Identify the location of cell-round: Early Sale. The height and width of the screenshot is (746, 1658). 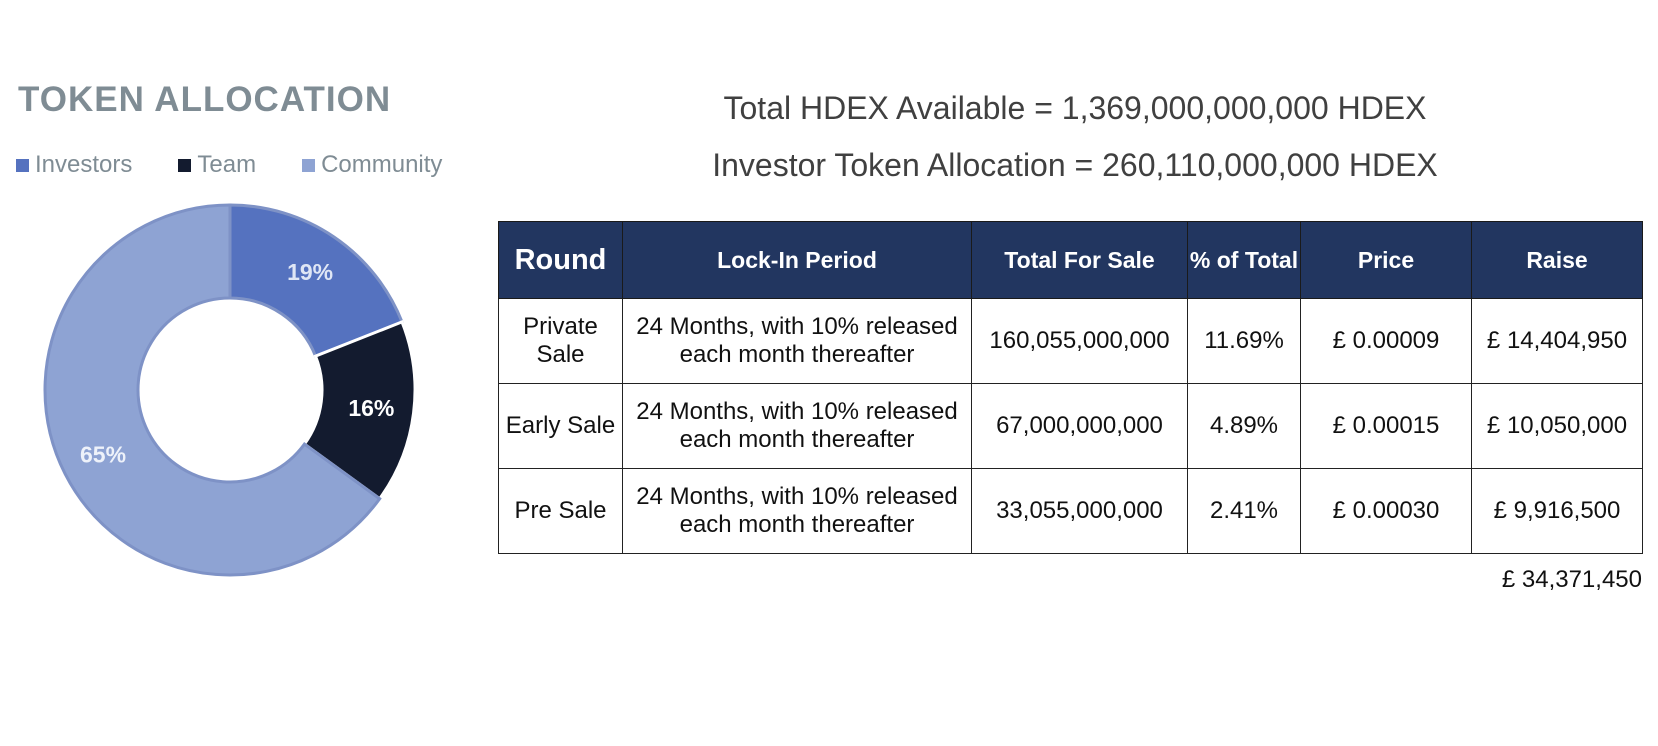
(560, 426).